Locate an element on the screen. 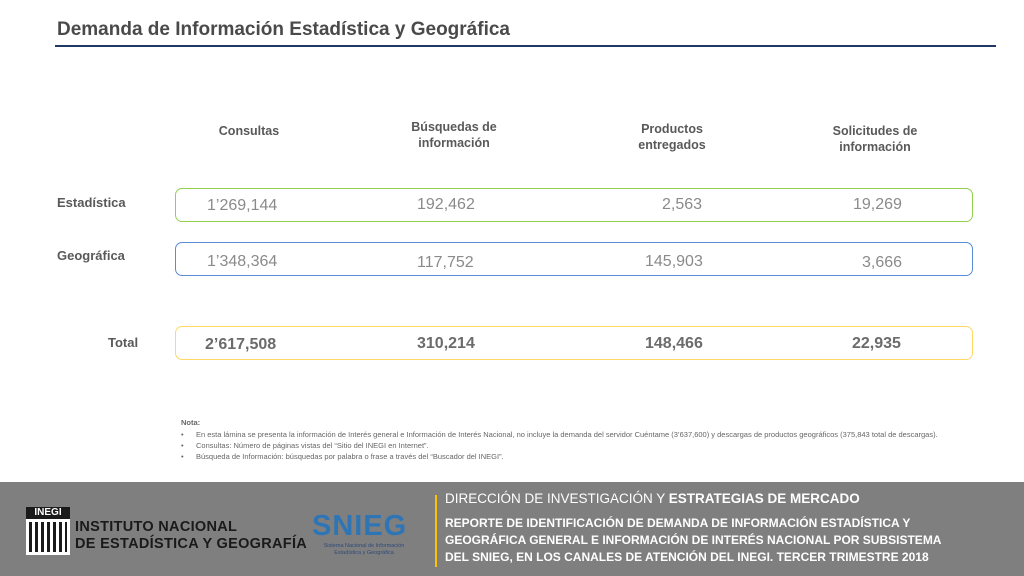 The height and width of the screenshot is (576, 1024). column-header-busquedas: Búsquedas de información is located at coordinates (454, 135).